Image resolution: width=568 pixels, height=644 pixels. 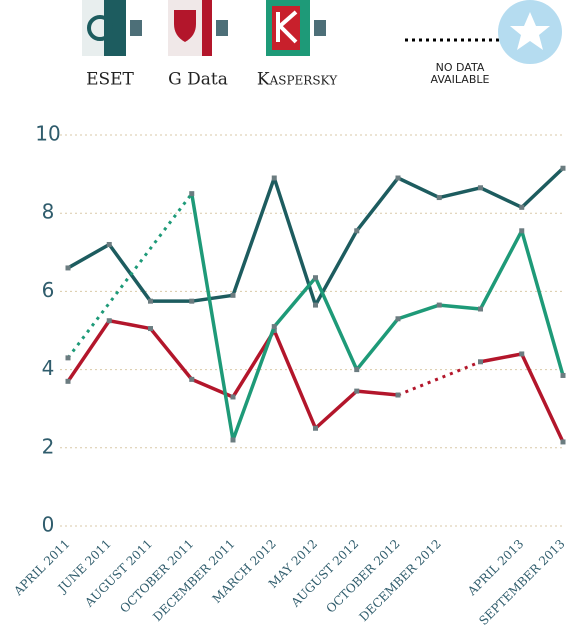 I want to click on no-data-label: NO DATA AVAILABLE, so click(x=460, y=73).